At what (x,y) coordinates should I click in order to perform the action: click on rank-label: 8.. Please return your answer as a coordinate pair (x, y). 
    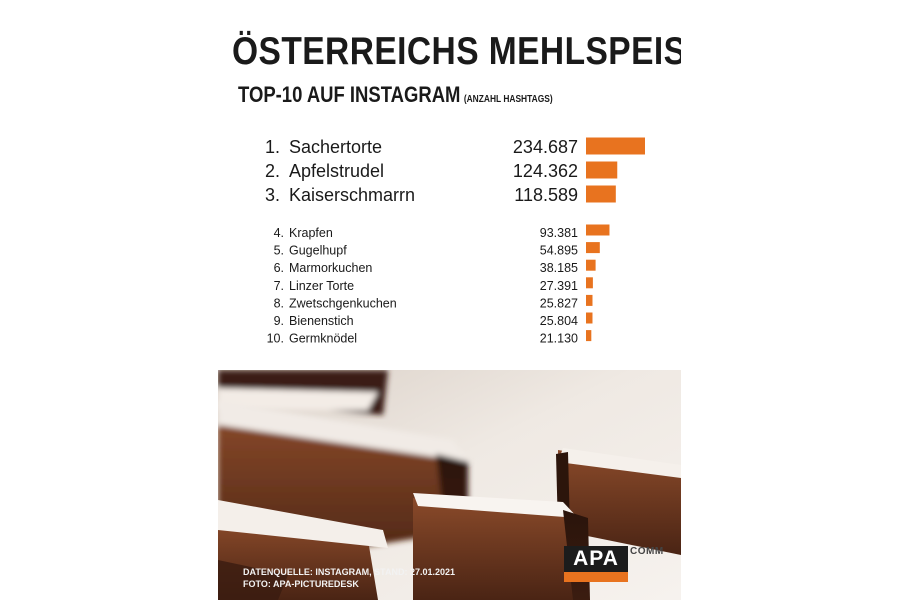
    Looking at the image, I should click on (279, 303).